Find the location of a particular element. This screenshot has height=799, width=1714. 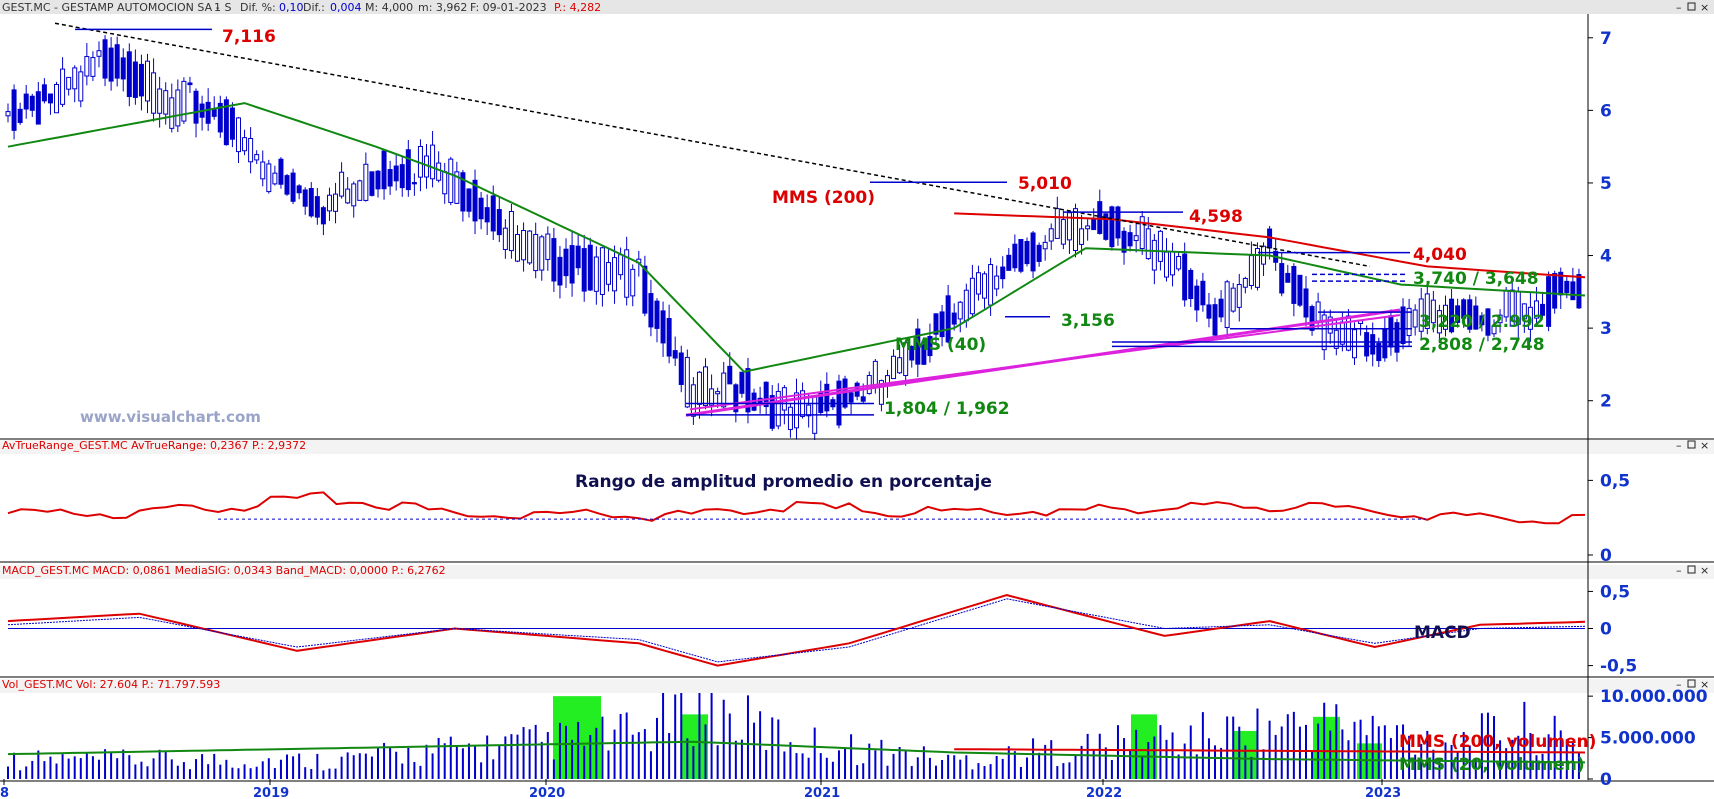

mms200-line is located at coordinates (1270, 245).